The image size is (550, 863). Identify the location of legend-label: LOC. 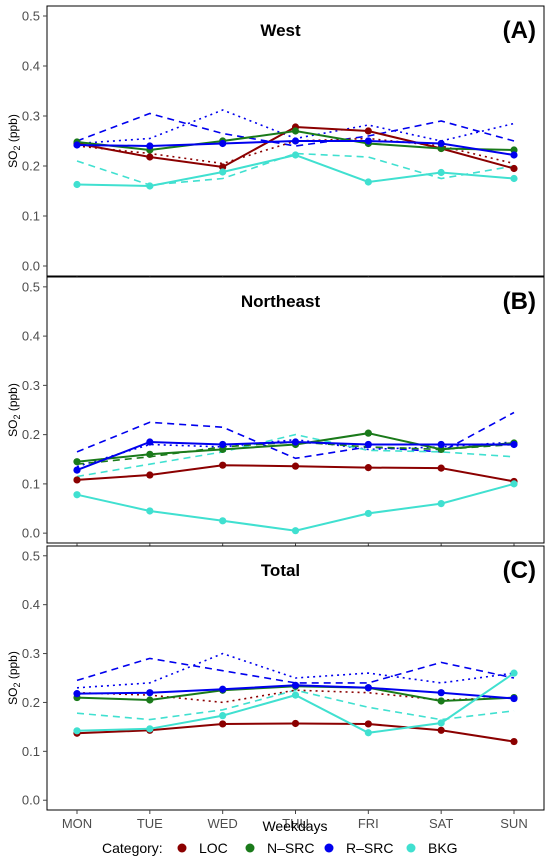
(213, 848).